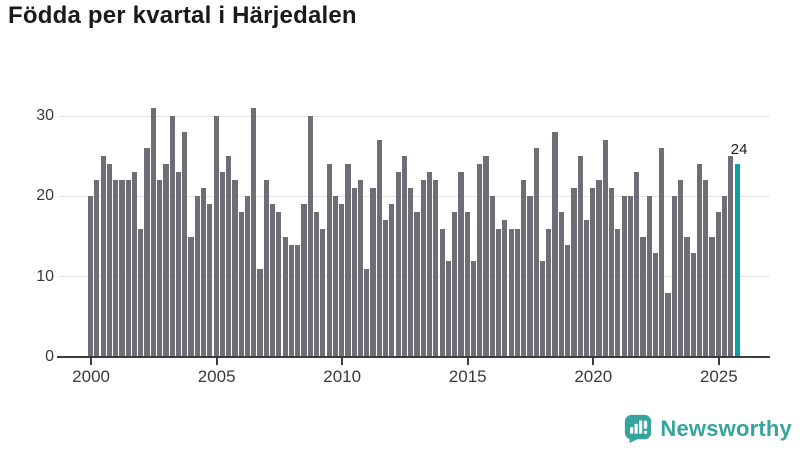 The image size is (800, 450). What do you see at coordinates (323, 292) in the screenshot?
I see `bar-2009Q2` at bounding box center [323, 292].